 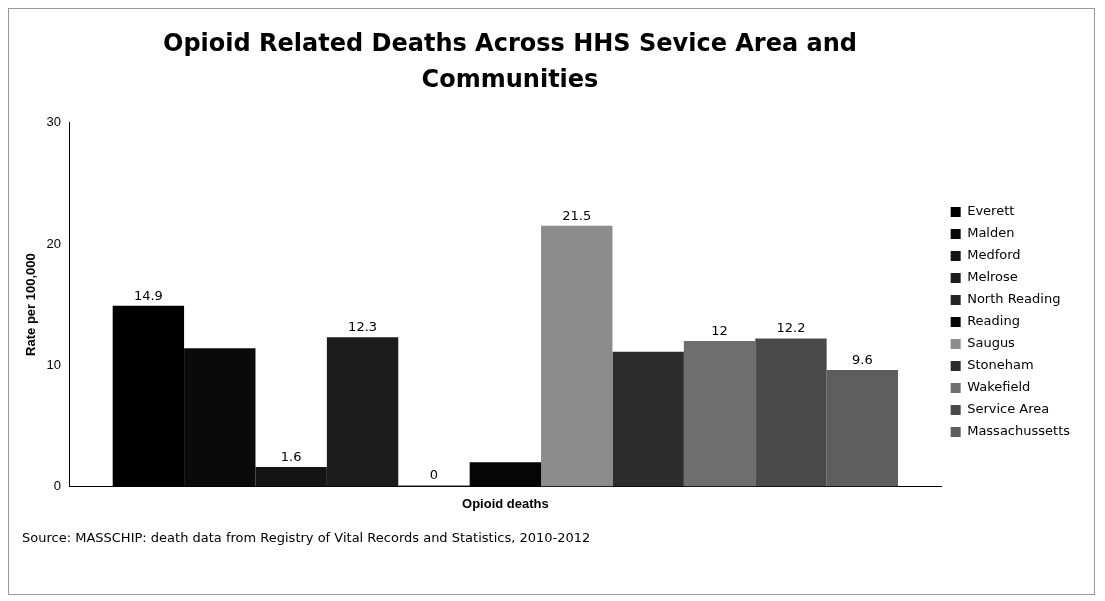 I want to click on data-label: 12.3, so click(x=363, y=327).